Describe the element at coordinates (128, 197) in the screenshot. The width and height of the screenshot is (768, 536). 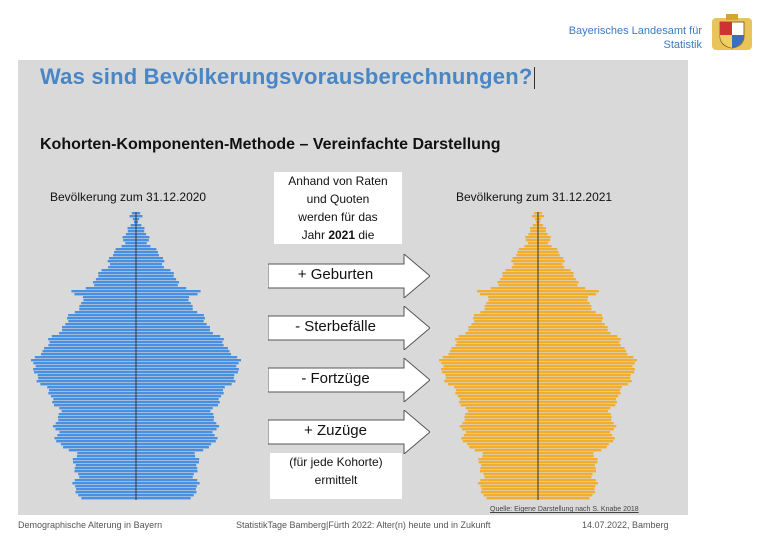
I see `left-pyramid-label: Bevölkerung zum 31.12.2020` at that location.